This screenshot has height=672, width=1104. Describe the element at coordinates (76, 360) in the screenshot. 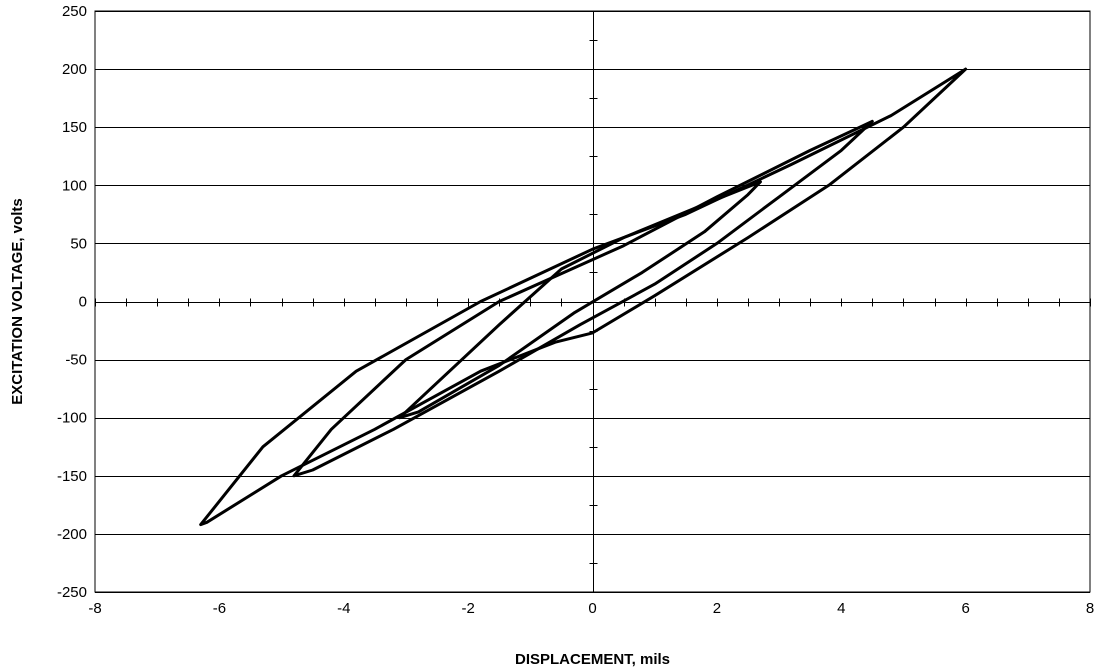

I see `y-tick-label: -50` at that location.